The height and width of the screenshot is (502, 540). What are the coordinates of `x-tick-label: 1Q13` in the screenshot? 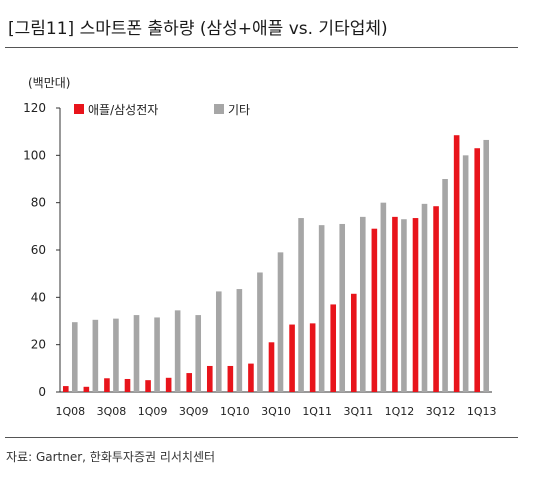 It's located at (482, 411).